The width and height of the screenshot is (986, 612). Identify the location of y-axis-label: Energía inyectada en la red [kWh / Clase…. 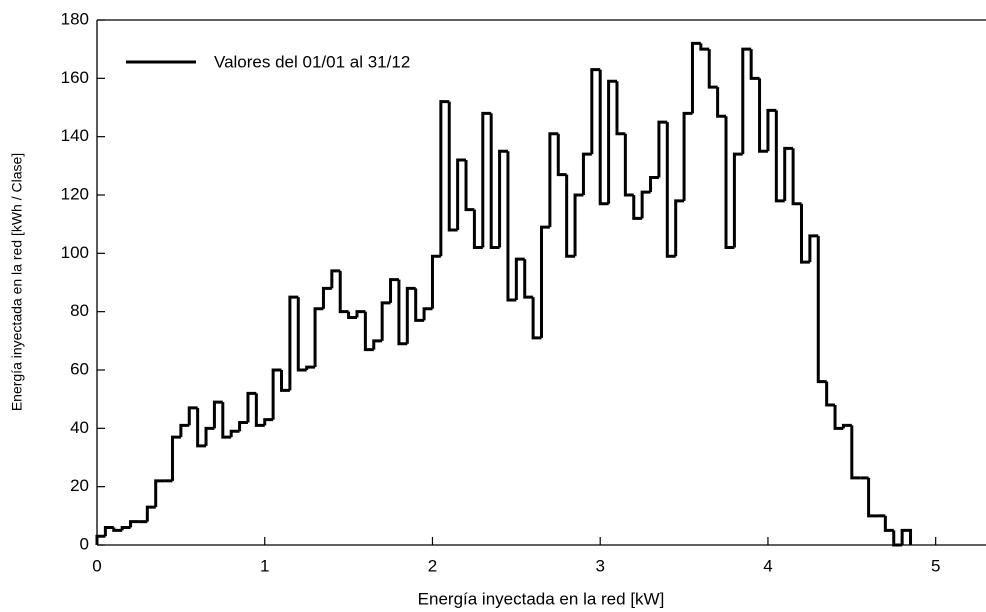
(17, 282).